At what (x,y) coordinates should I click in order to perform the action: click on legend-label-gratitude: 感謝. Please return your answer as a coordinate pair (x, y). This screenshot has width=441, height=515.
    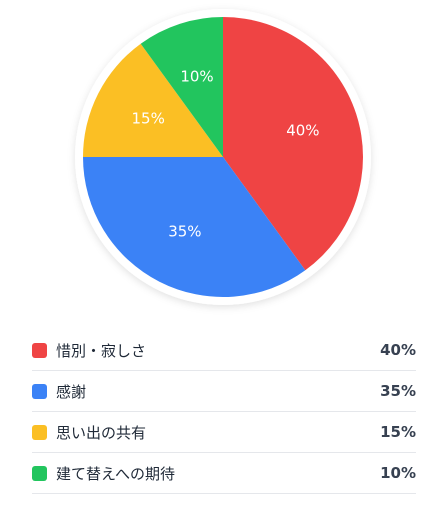
    Looking at the image, I should click on (71, 391).